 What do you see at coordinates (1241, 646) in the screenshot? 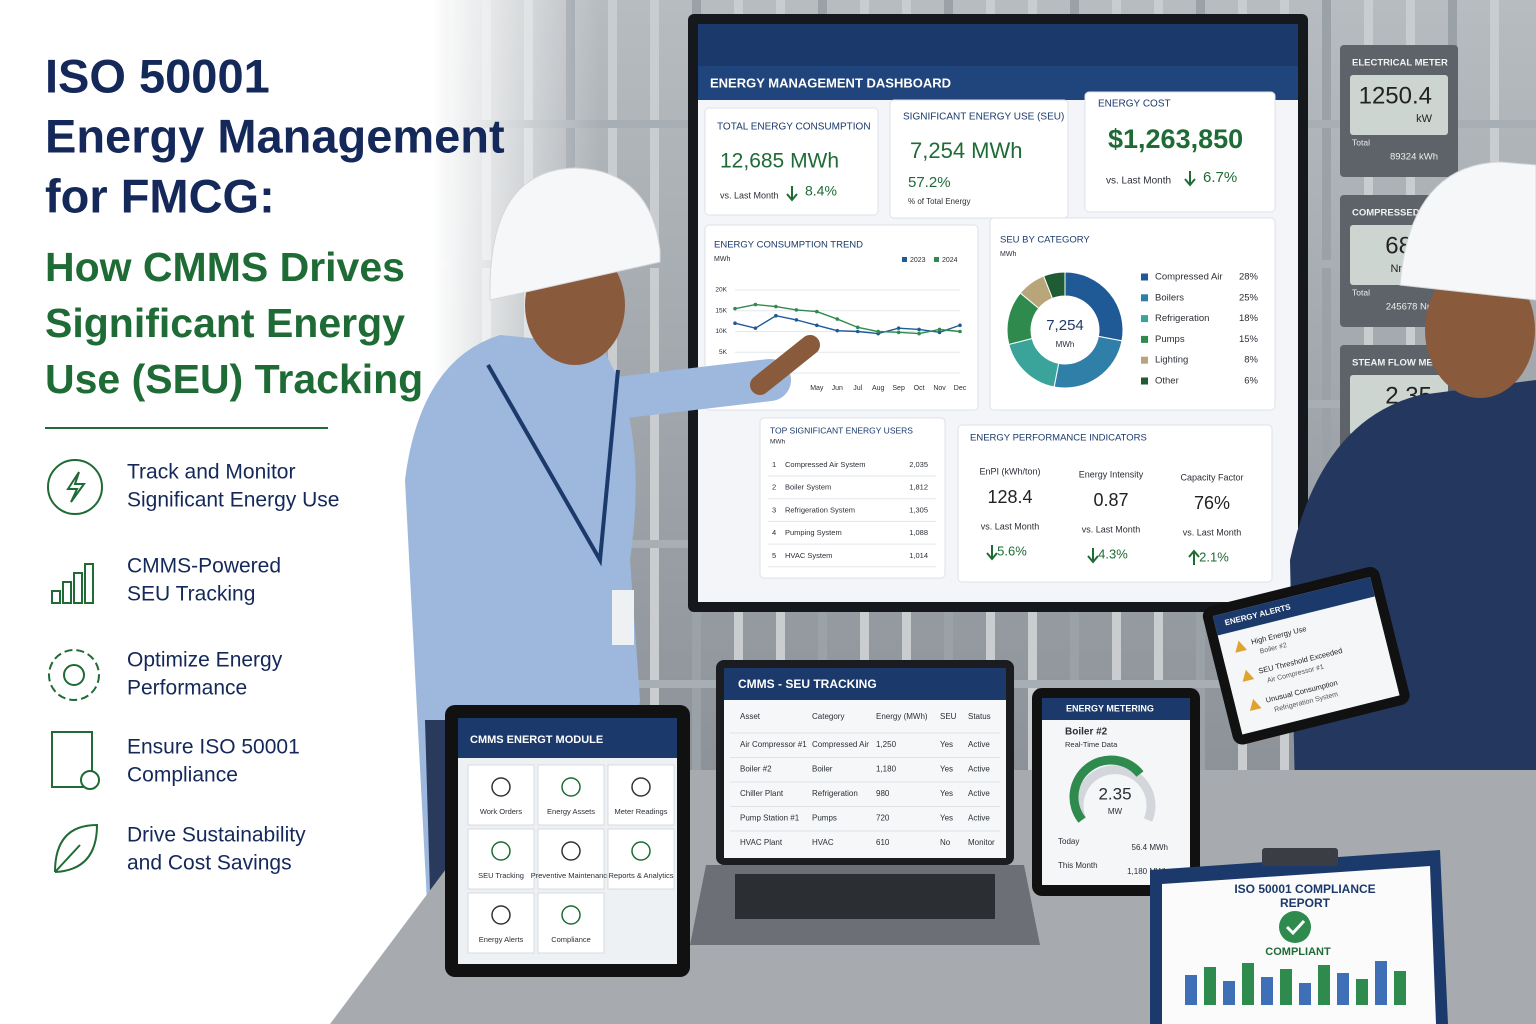
I see `warning-icon` at bounding box center [1241, 646].